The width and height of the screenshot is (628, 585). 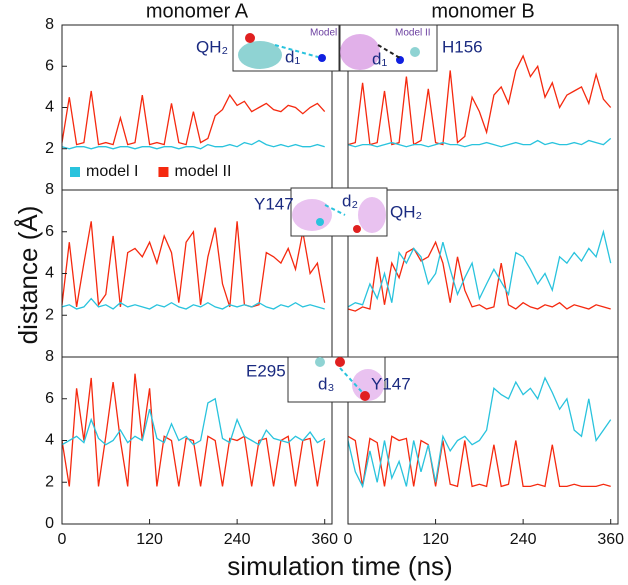 I want to click on inset-distance: d₂, so click(x=350, y=200).